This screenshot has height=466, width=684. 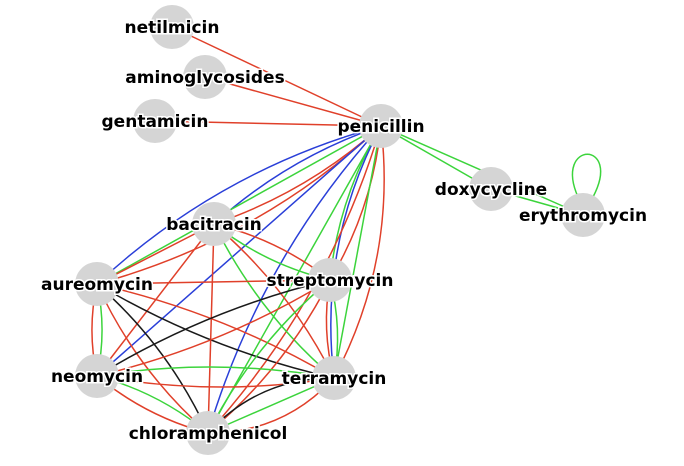 I want to click on edge-penicillin-terramycin-blue, so click(x=356, y=252).